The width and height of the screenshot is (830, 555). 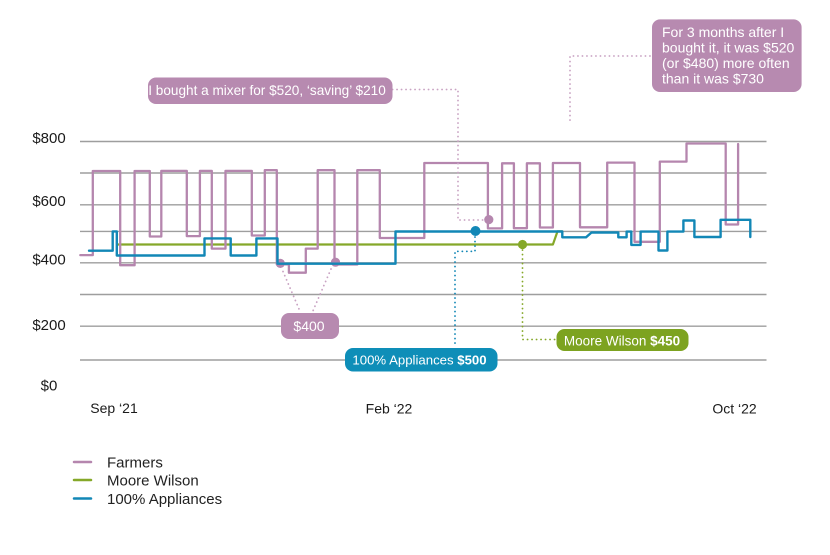 What do you see at coordinates (135, 462) in the screenshot?
I see `svg-text: Farmers` at bounding box center [135, 462].